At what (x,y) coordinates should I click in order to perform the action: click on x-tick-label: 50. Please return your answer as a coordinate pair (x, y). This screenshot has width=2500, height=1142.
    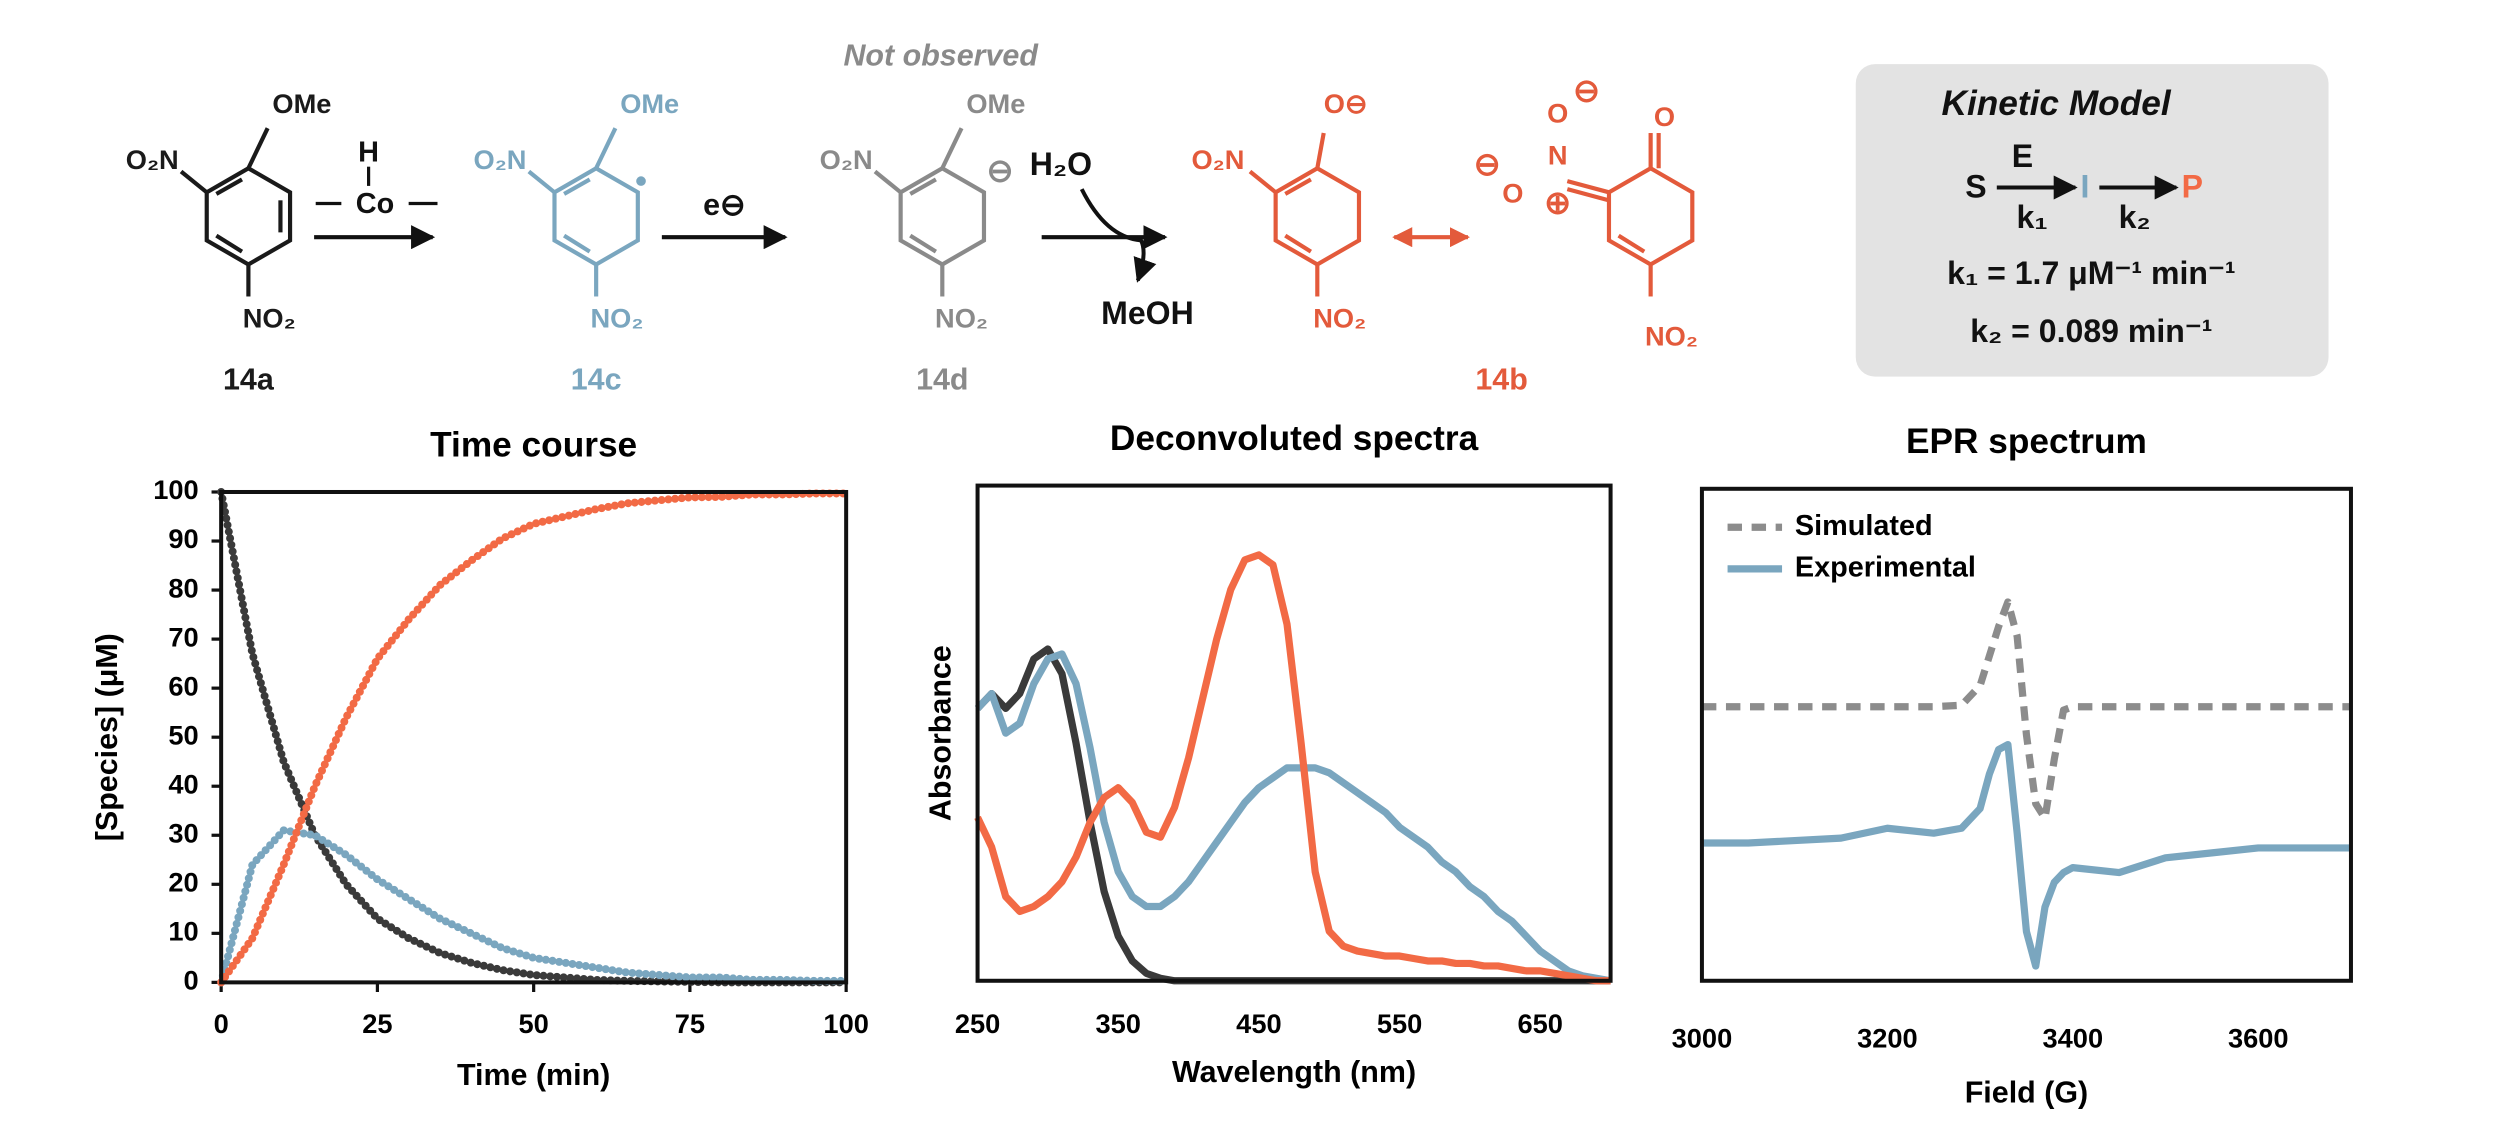
    Looking at the image, I should click on (534, 1023).